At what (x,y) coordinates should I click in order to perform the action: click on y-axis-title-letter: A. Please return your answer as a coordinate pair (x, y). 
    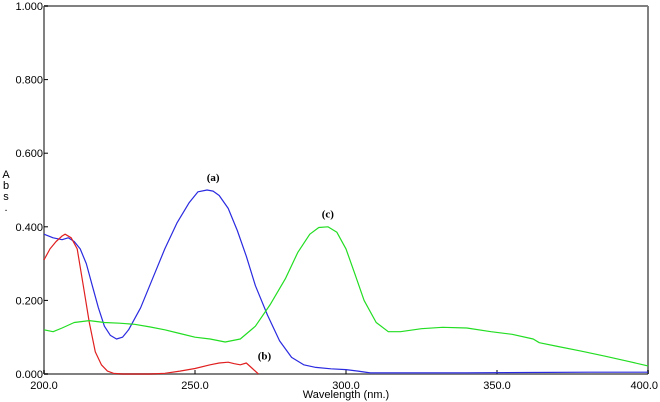
    Looking at the image, I should click on (6, 175).